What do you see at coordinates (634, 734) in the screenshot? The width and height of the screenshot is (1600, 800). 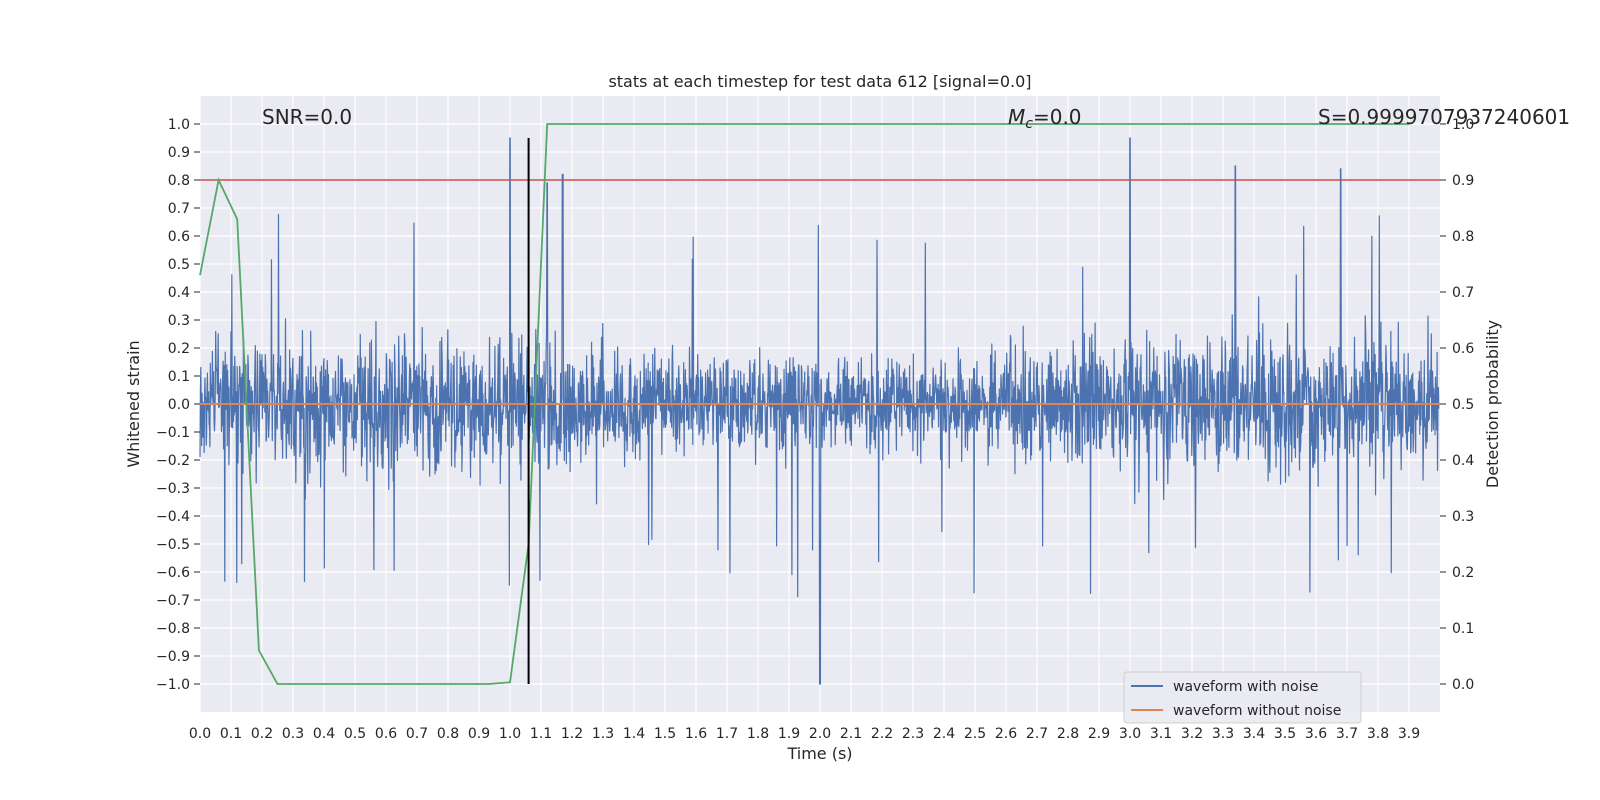 I see `x-tick-label: 1.4` at bounding box center [634, 734].